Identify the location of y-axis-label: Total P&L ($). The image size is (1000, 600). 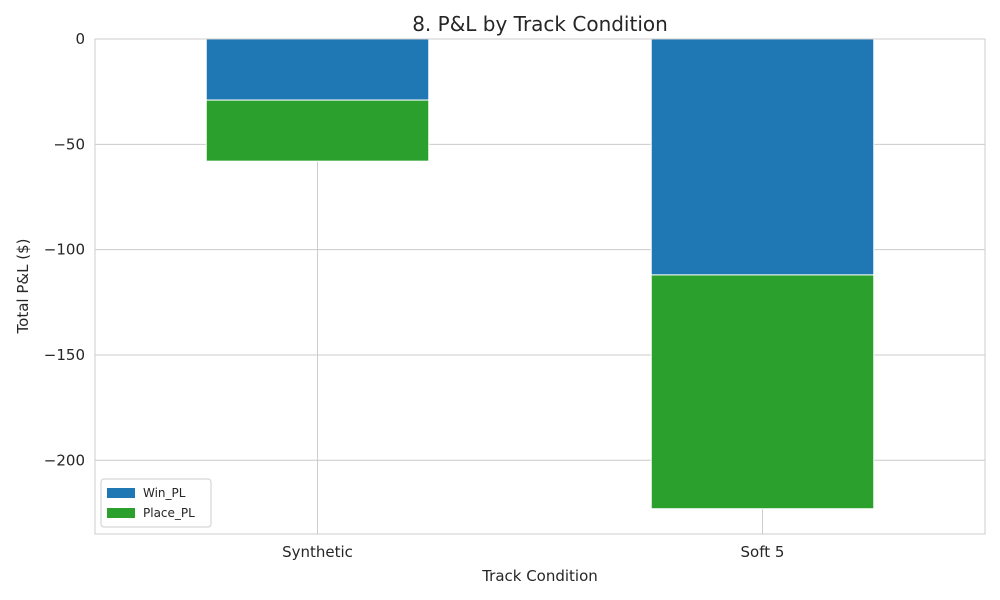
(23, 287).